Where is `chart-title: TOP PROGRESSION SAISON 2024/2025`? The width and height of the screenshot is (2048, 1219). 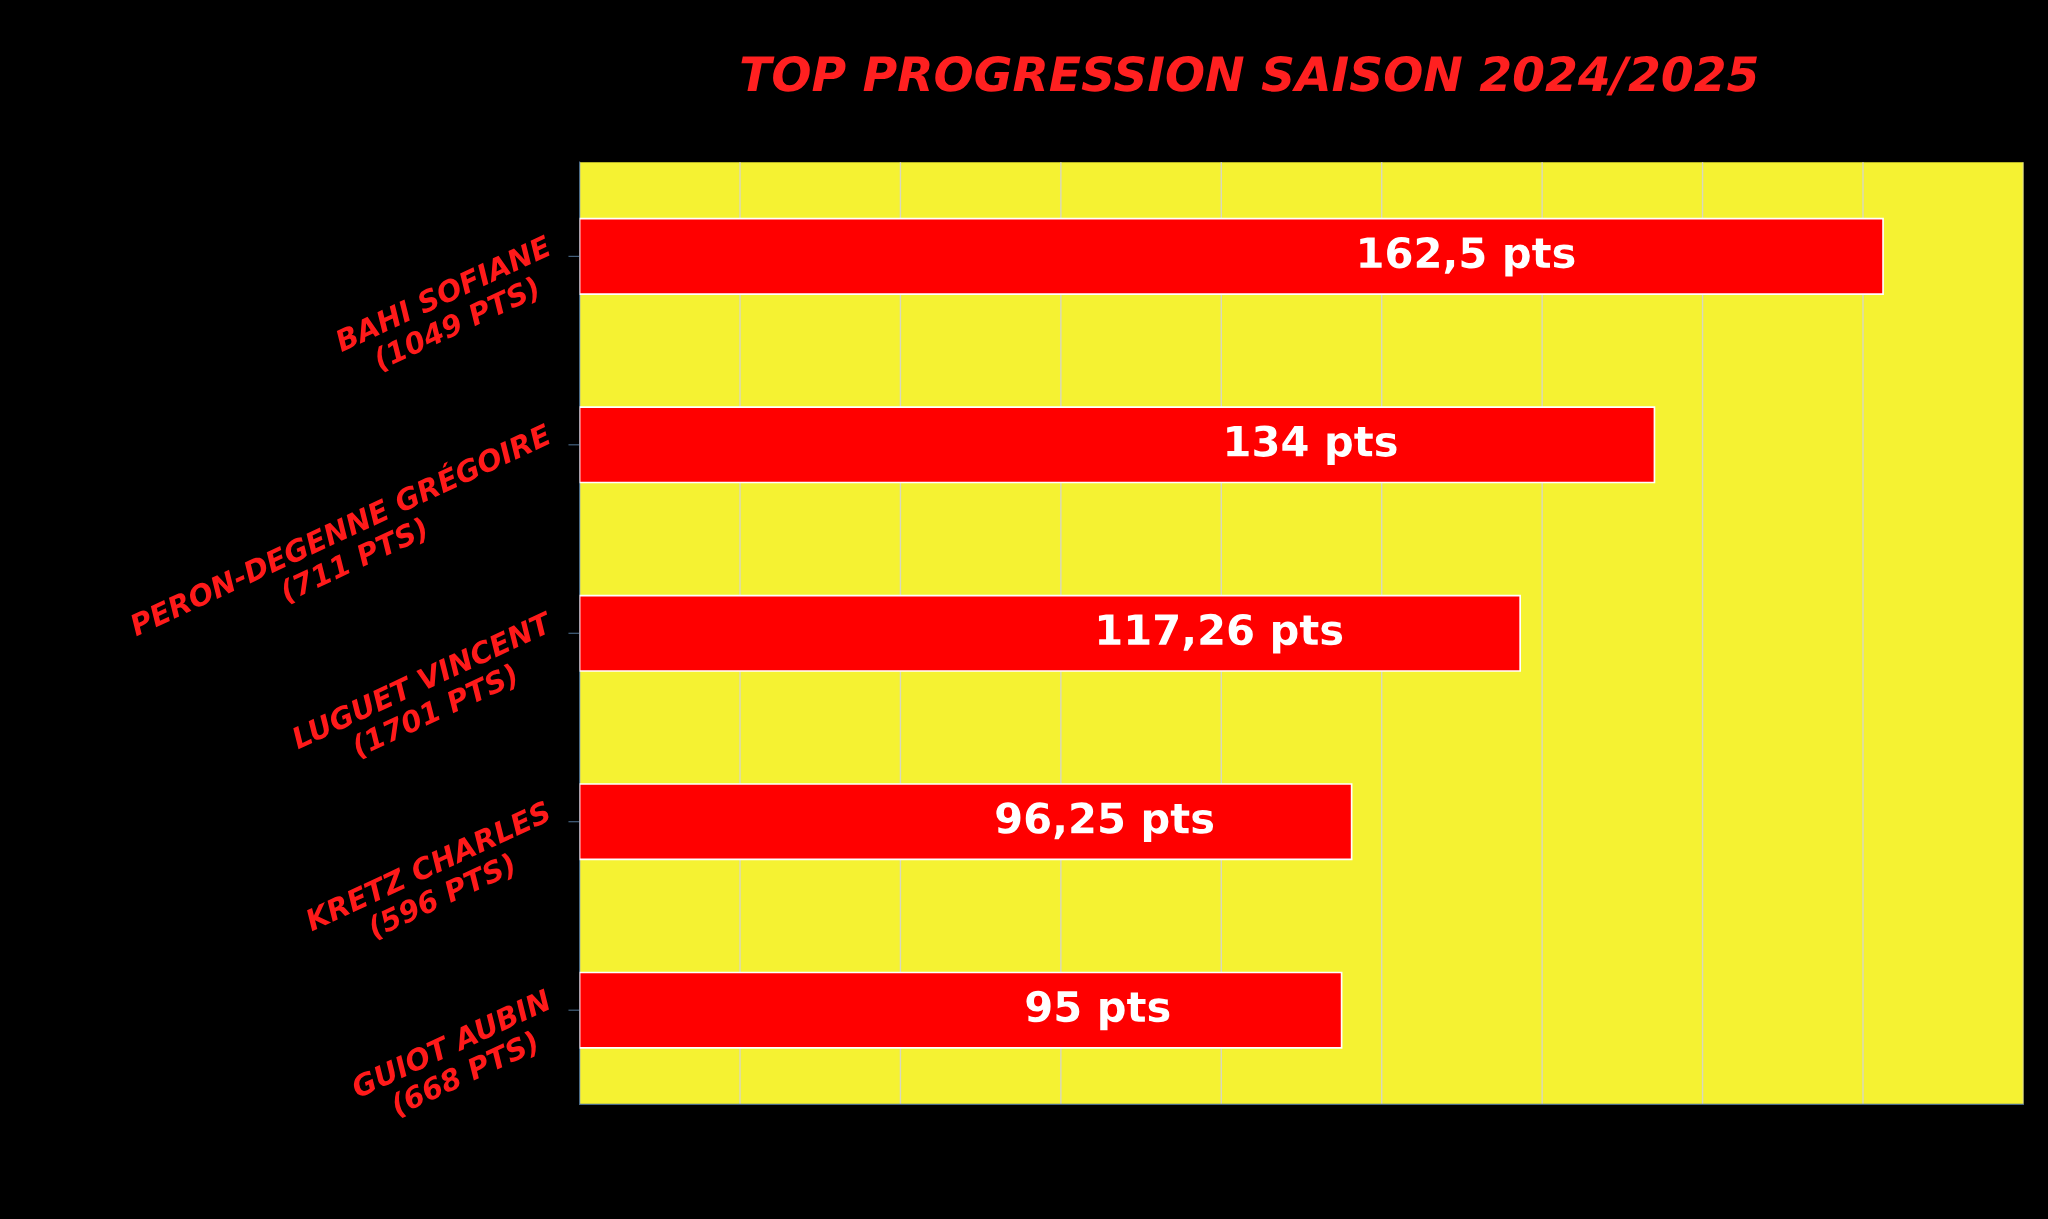
chart-title: TOP PROGRESSION SAISON 2024/2025 is located at coordinates (1249, 76).